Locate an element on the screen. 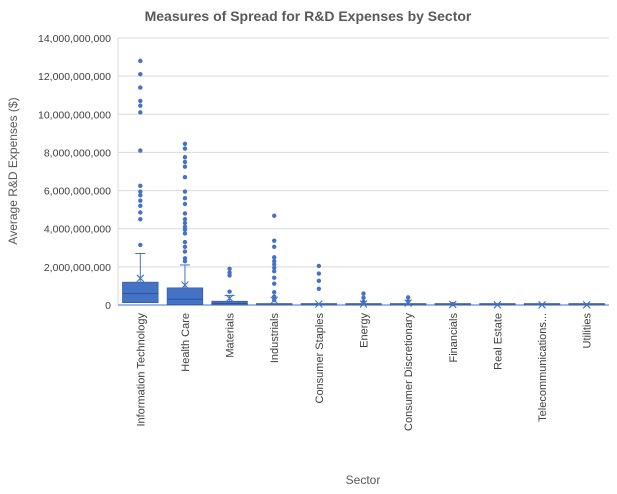 This screenshot has width=617, height=494. x-tick-label: Energy is located at coordinates (365, 330).